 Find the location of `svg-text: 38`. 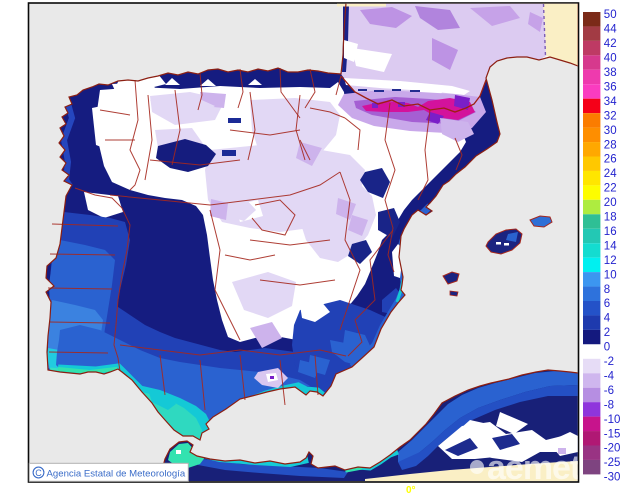

svg-text: 38 is located at coordinates (610, 73).